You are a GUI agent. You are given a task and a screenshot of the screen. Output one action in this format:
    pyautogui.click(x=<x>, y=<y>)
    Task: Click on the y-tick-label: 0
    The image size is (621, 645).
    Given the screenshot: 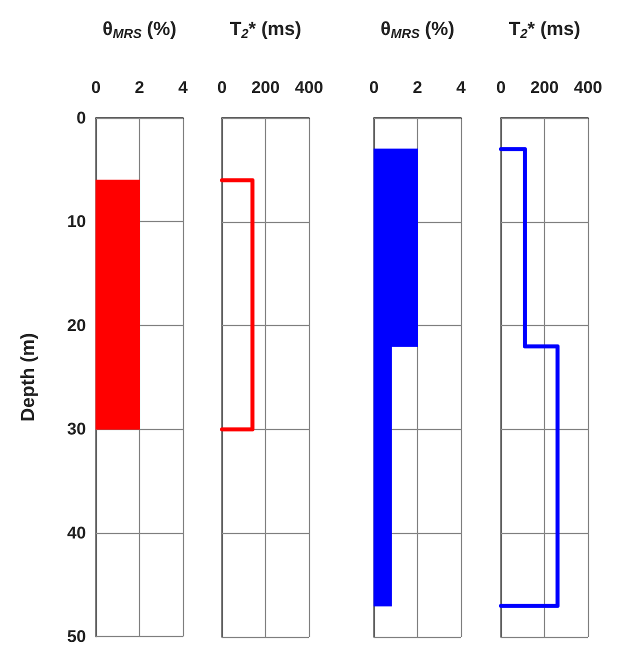 What is the action you would take?
    pyautogui.click(x=81, y=118)
    